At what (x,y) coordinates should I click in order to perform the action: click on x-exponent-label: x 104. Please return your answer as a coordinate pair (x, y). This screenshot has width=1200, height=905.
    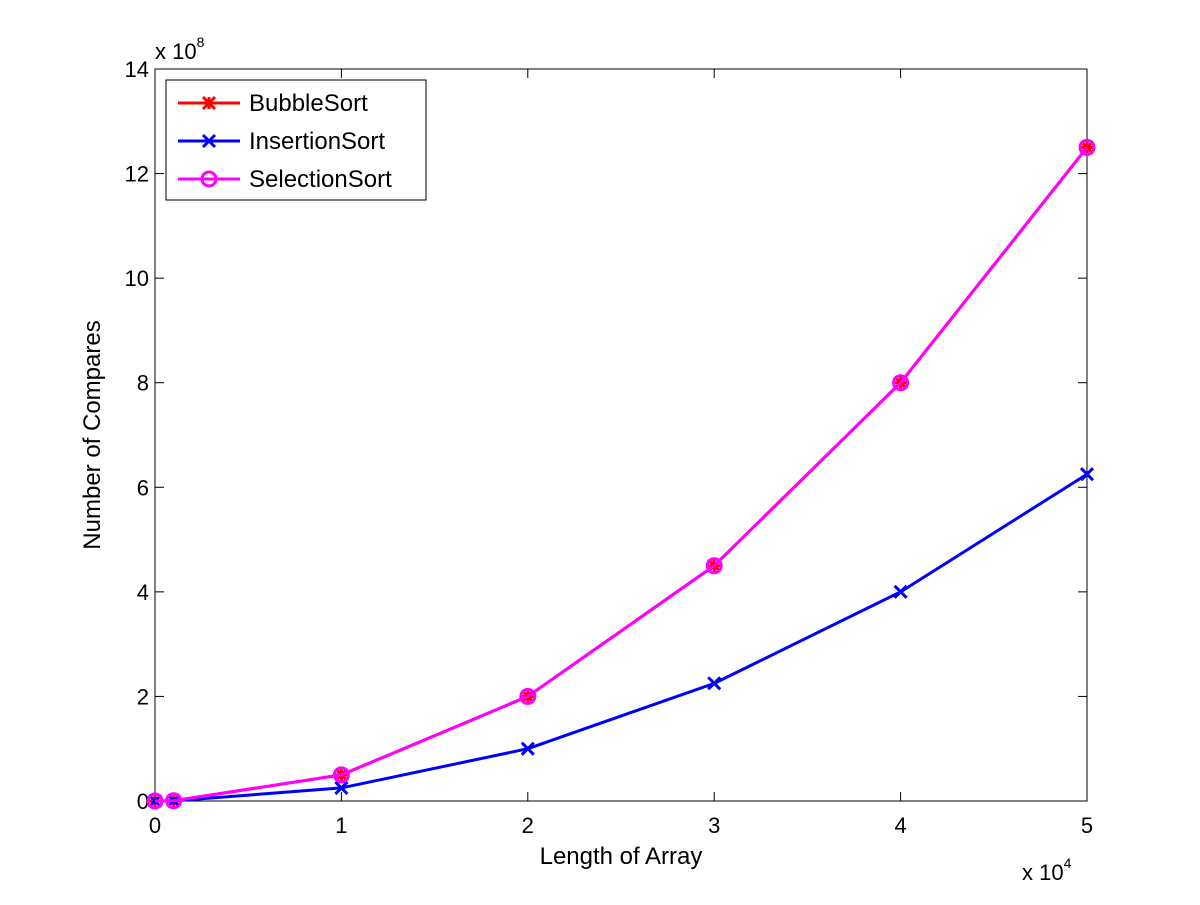
    Looking at the image, I should click on (1047, 870).